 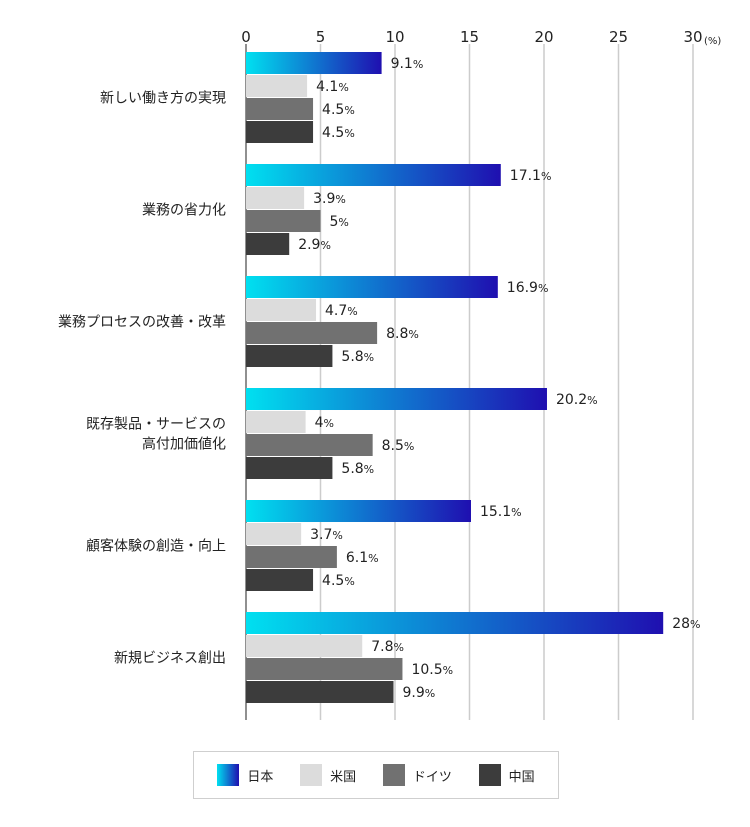 I want to click on legend-swatch-japan, so click(x=228, y=775).